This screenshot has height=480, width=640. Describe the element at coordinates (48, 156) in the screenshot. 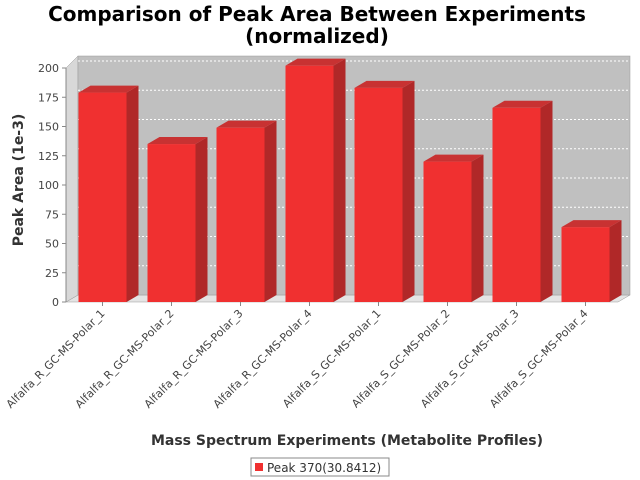

I see `y-tick-label: 125` at that location.